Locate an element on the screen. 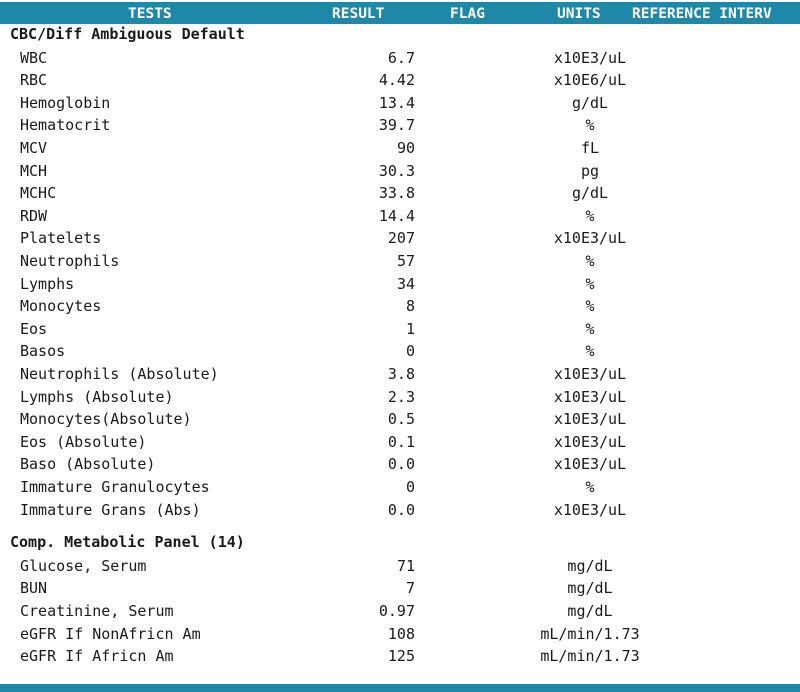  test-unit: pg is located at coordinates (590, 170).